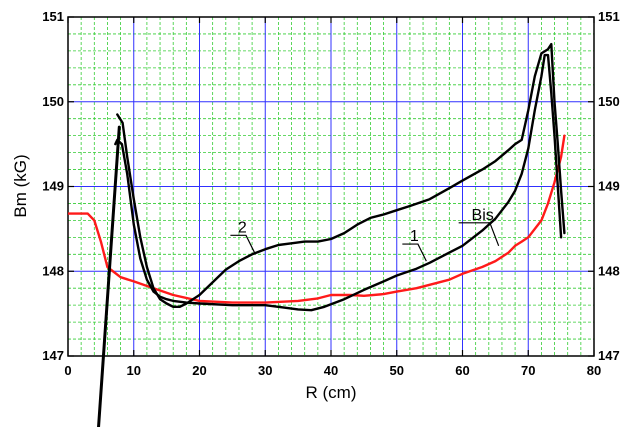 The height and width of the screenshot is (427, 621). I want to click on y-tick-label: 150, so click(53, 101).